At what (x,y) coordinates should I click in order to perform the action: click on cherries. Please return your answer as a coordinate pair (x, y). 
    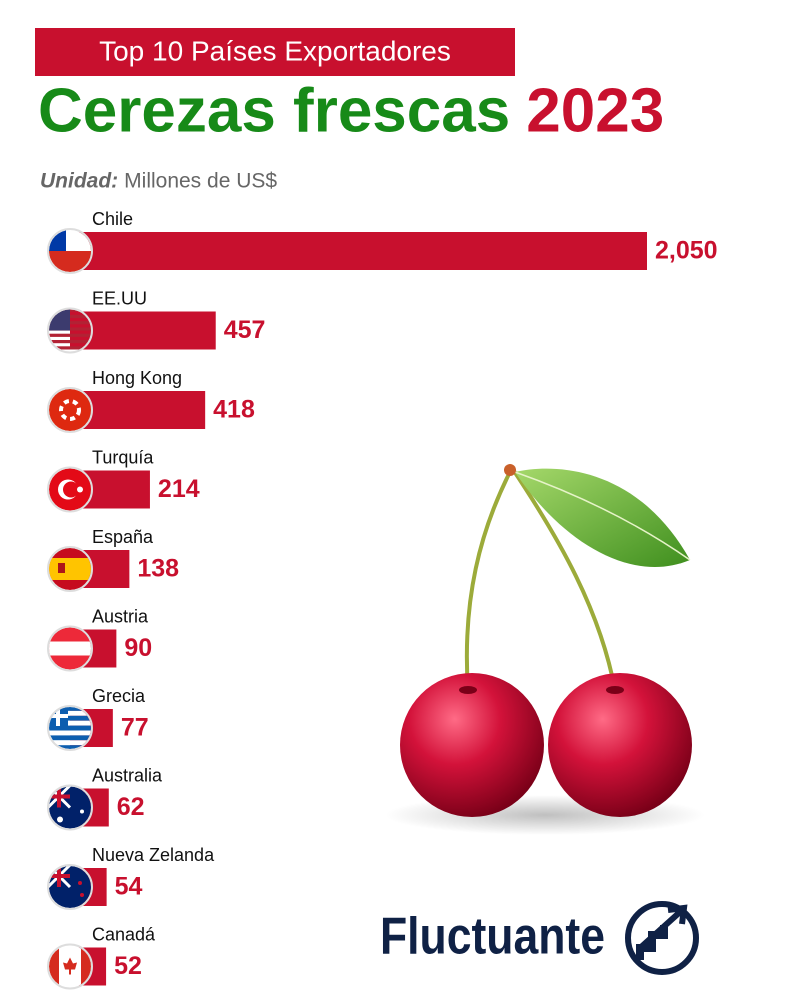
    Looking at the image, I should click on (545, 649).